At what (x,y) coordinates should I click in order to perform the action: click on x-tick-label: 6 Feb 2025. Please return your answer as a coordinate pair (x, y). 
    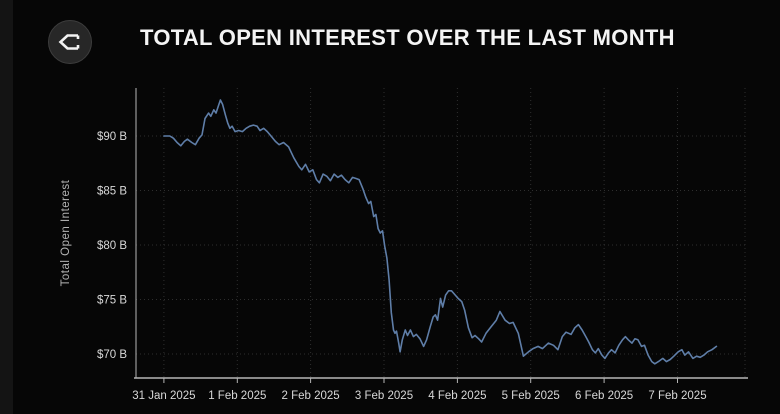
    Looking at the image, I should click on (604, 396).